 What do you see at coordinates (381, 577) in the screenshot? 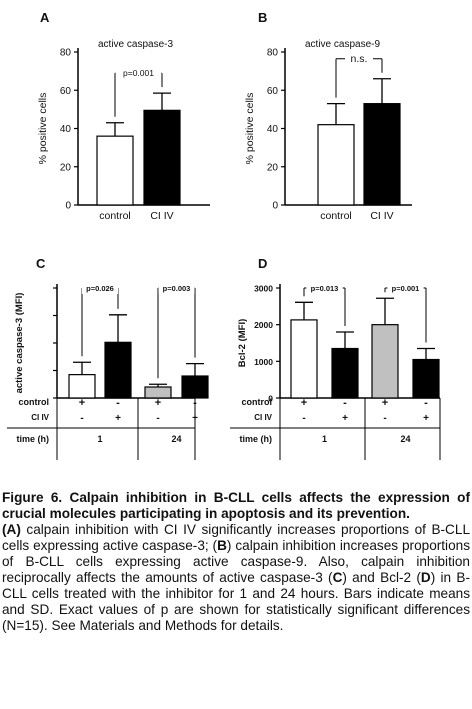
I see `caption-text-3: ) and Bcl-2 (` at bounding box center [381, 577].